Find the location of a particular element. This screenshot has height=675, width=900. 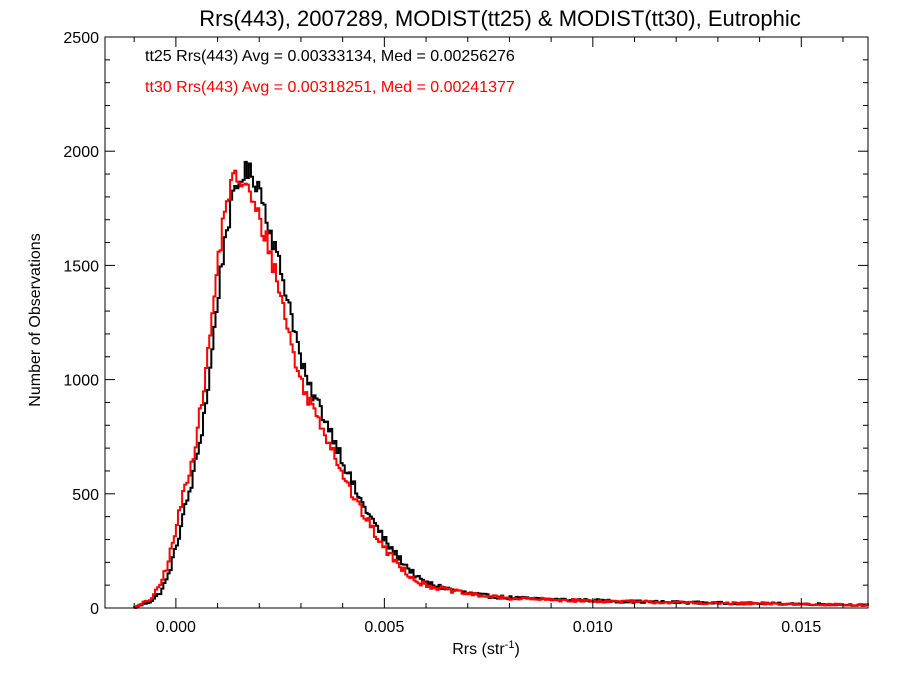

x-tick-label: 0.000 is located at coordinates (176, 627).